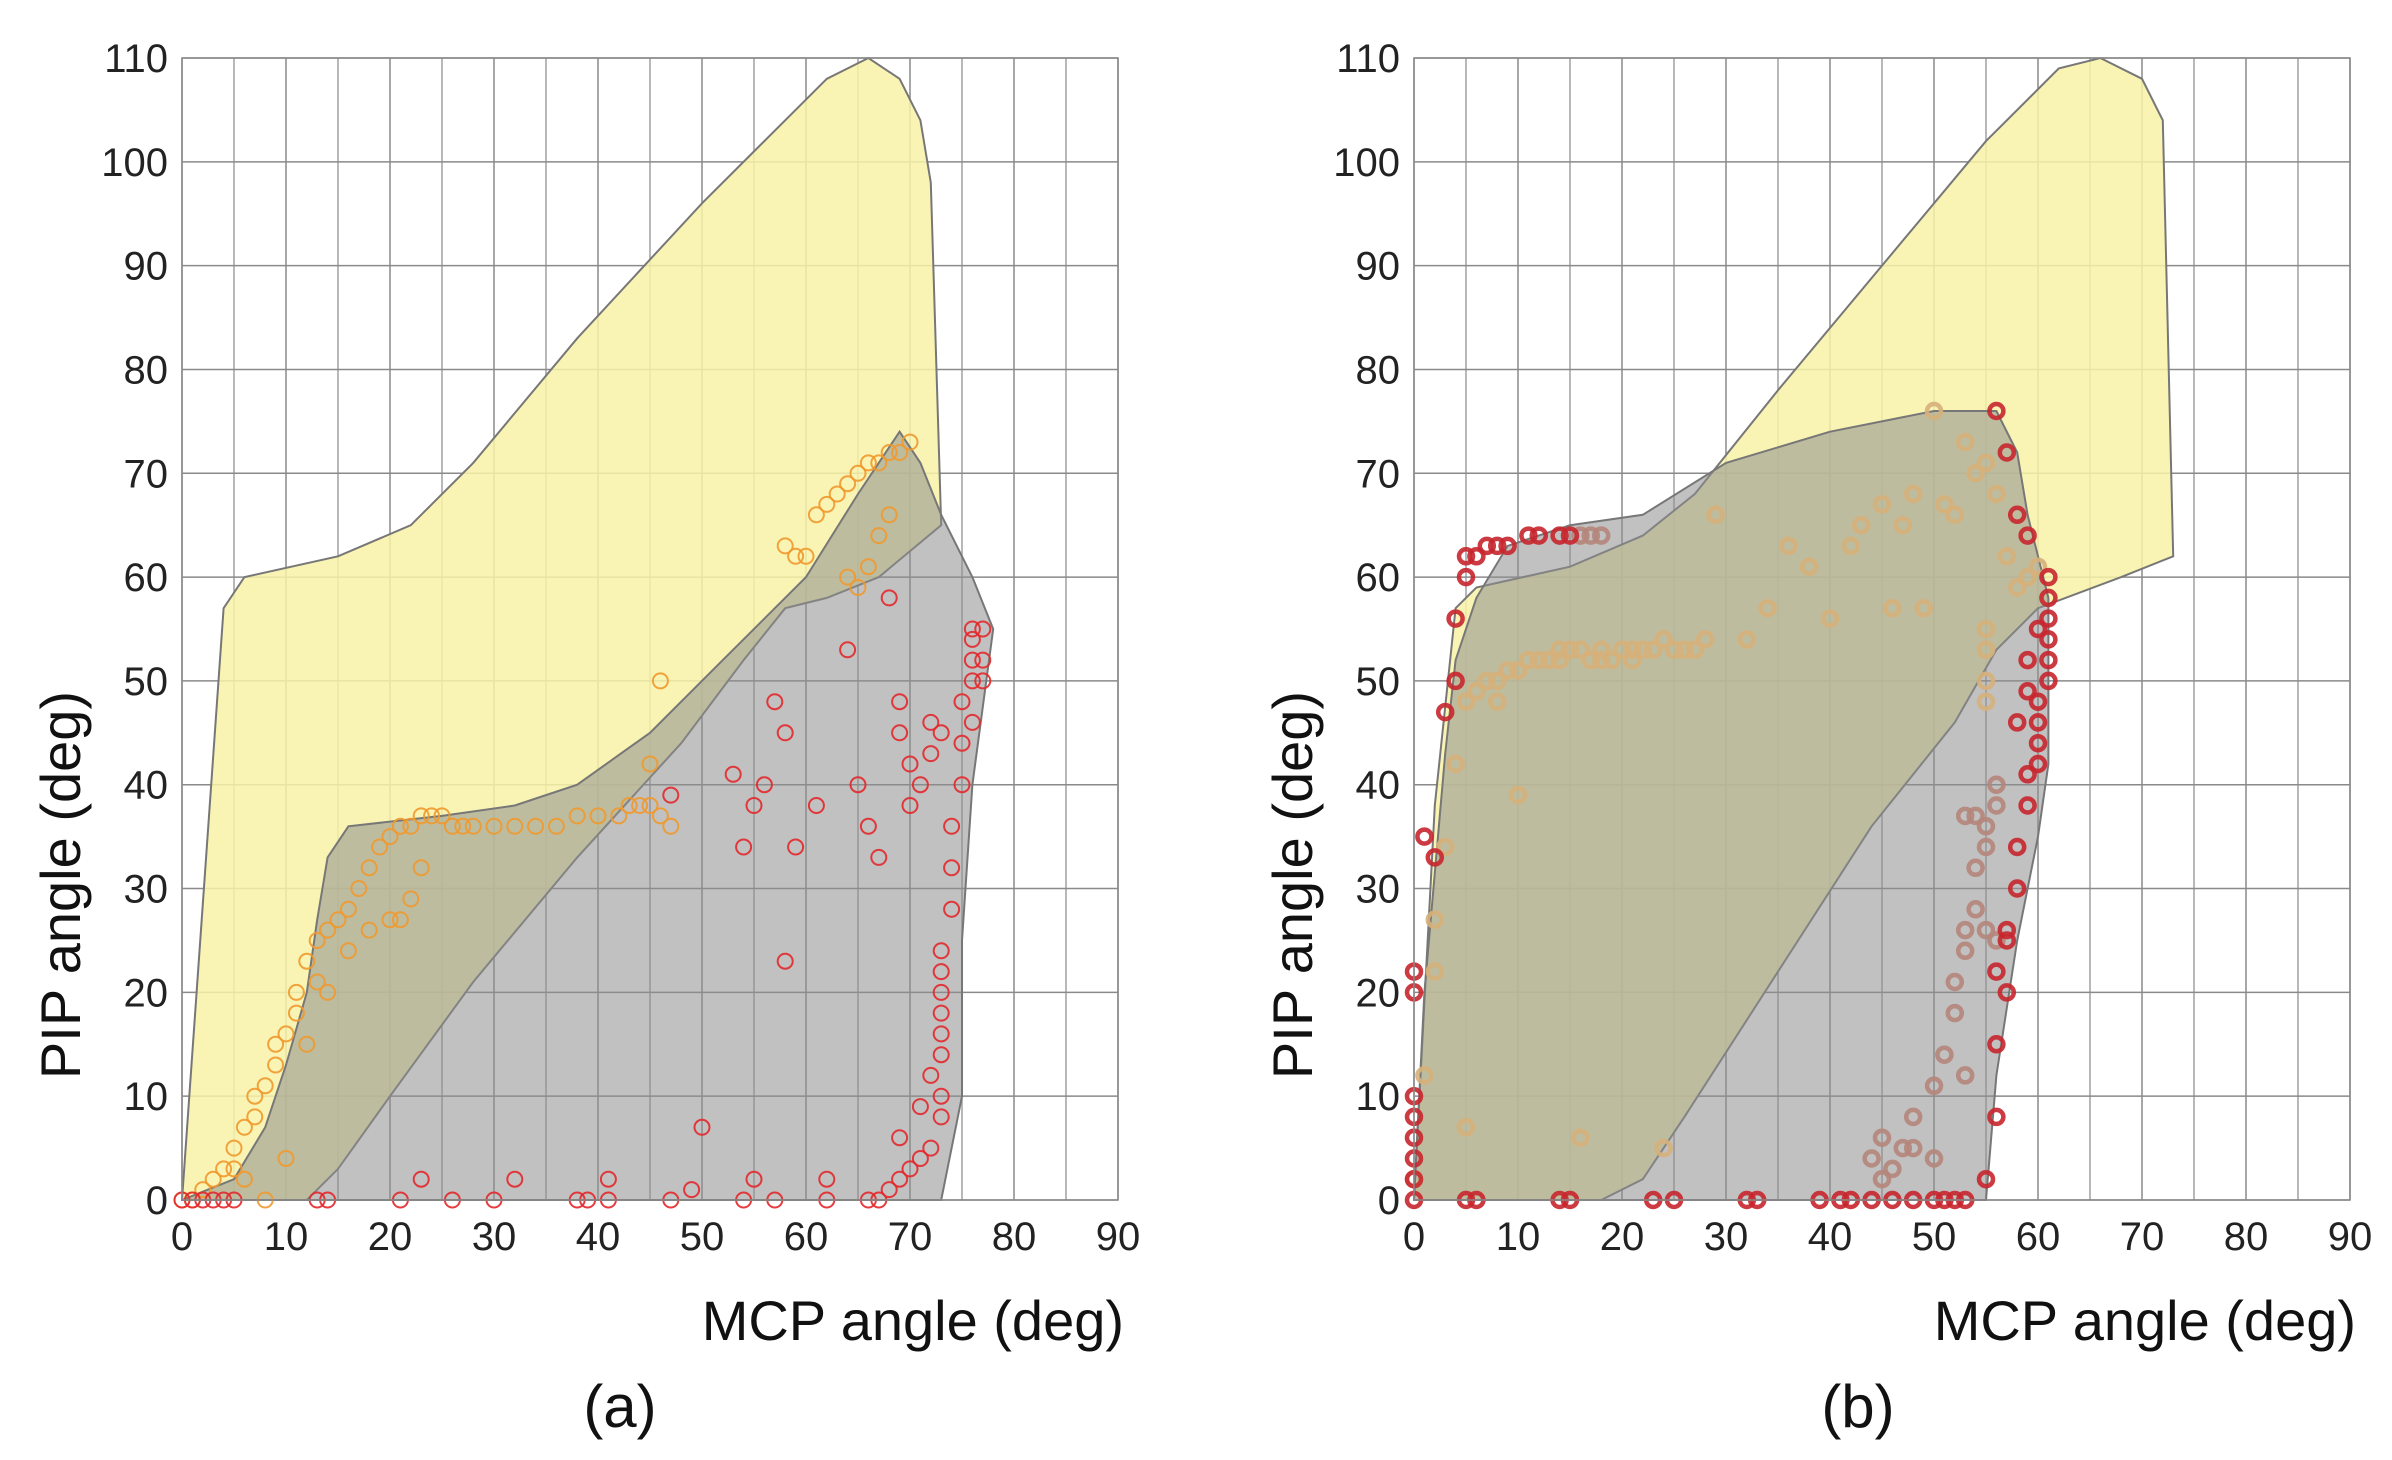 Image resolution: width=2392 pixels, height=1460 pixels. Describe the element at coordinates (182, 1237) in the screenshot. I see `x-tick-label: 0` at that location.